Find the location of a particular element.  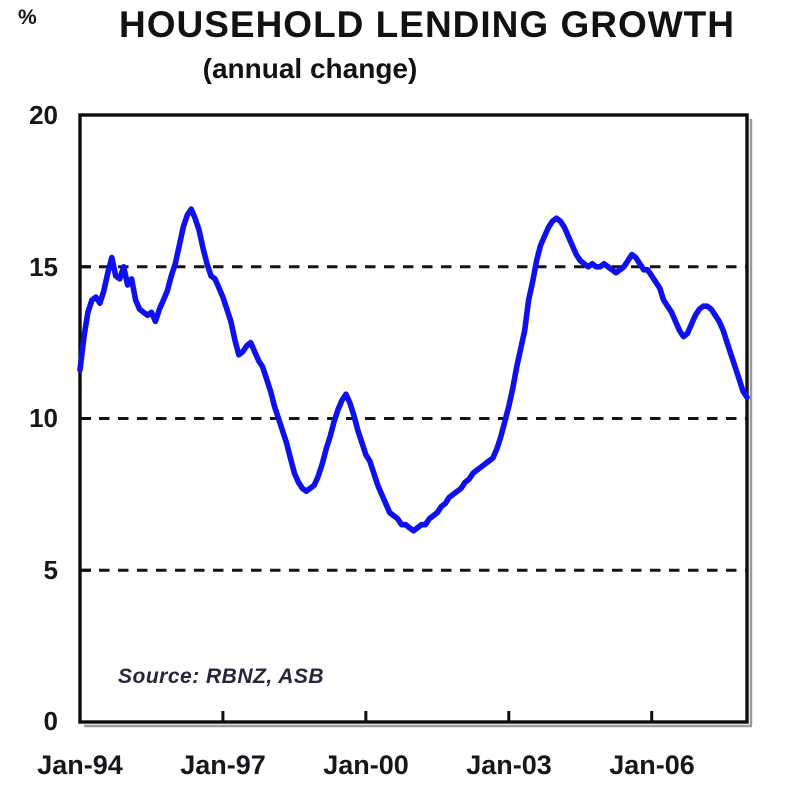

y-tick-label-0: 0 is located at coordinates (50, 721).